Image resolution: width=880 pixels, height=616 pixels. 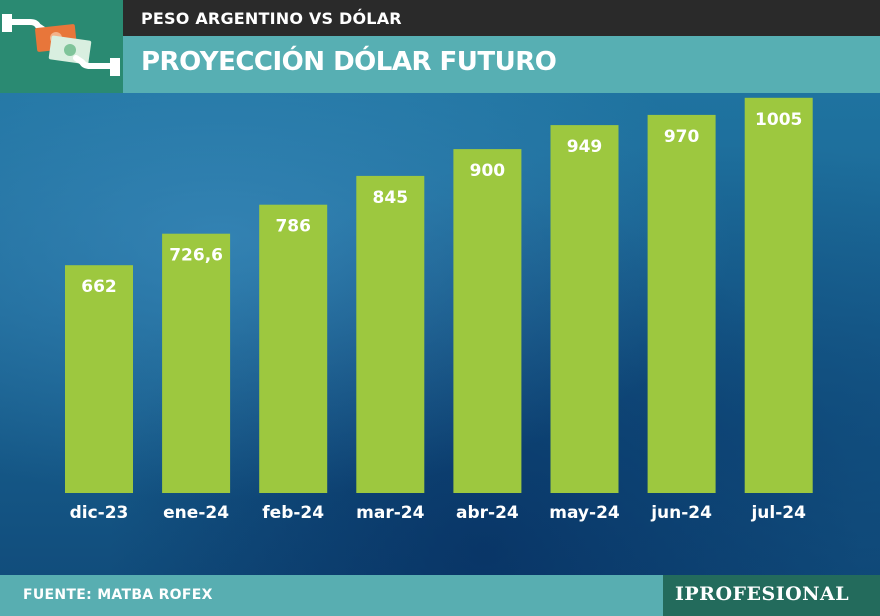 What do you see at coordinates (762, 594) in the screenshot?
I see `brand-logo: IPROFESIONAL` at bounding box center [762, 594].